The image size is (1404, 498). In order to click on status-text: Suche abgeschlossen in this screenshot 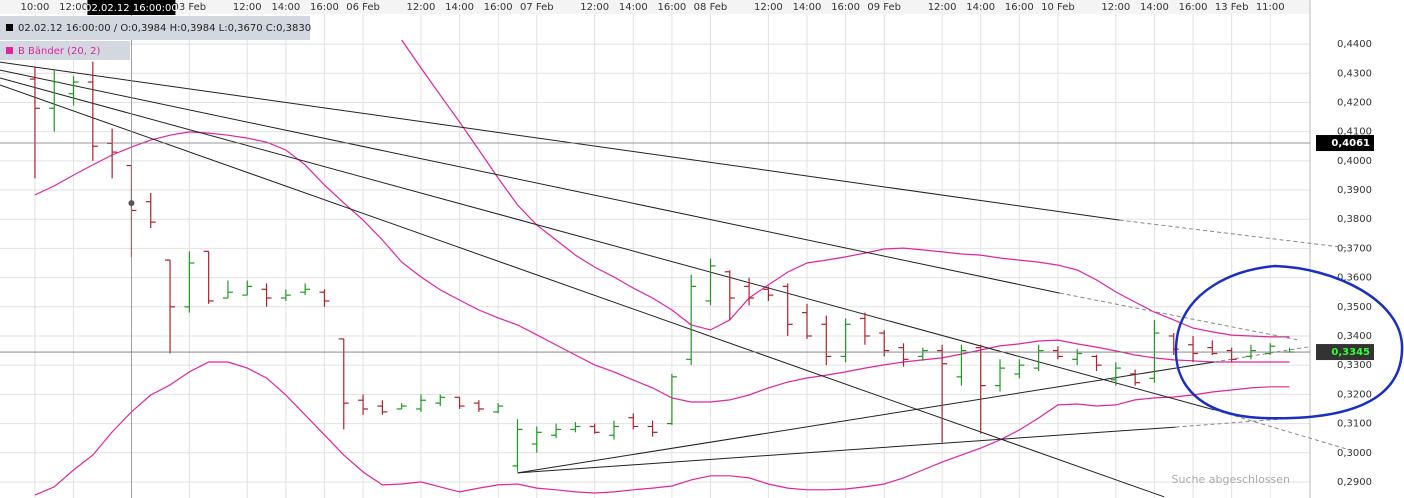, I will do `click(1231, 479)`.